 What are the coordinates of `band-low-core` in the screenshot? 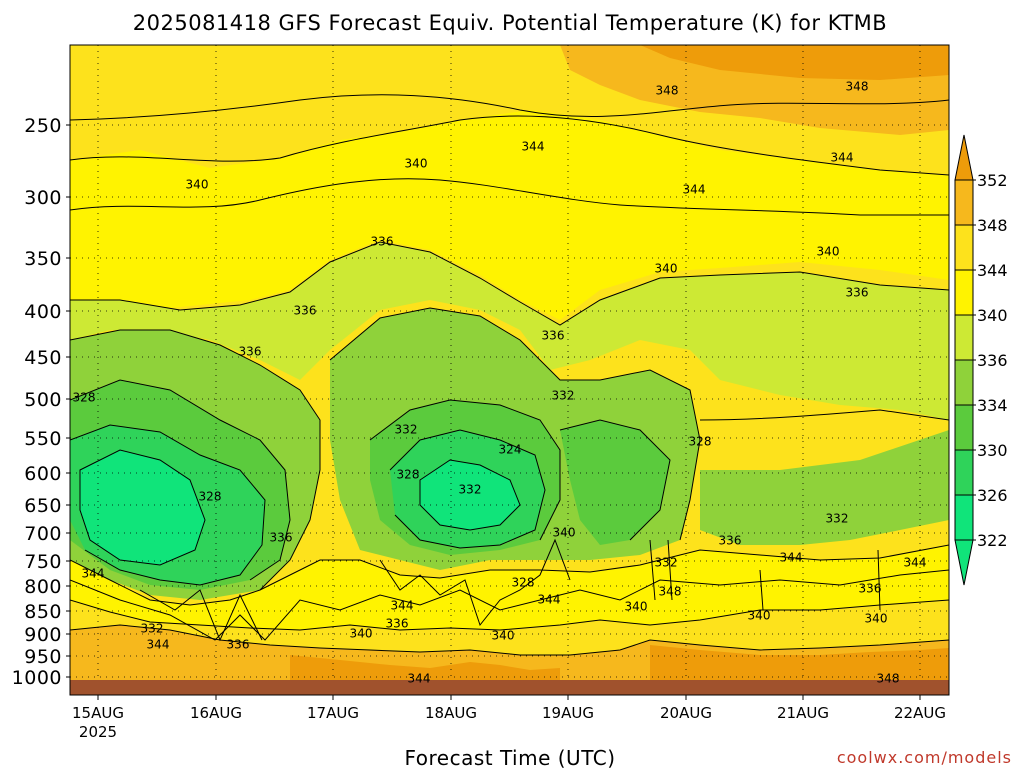 It's located at (300, 507).